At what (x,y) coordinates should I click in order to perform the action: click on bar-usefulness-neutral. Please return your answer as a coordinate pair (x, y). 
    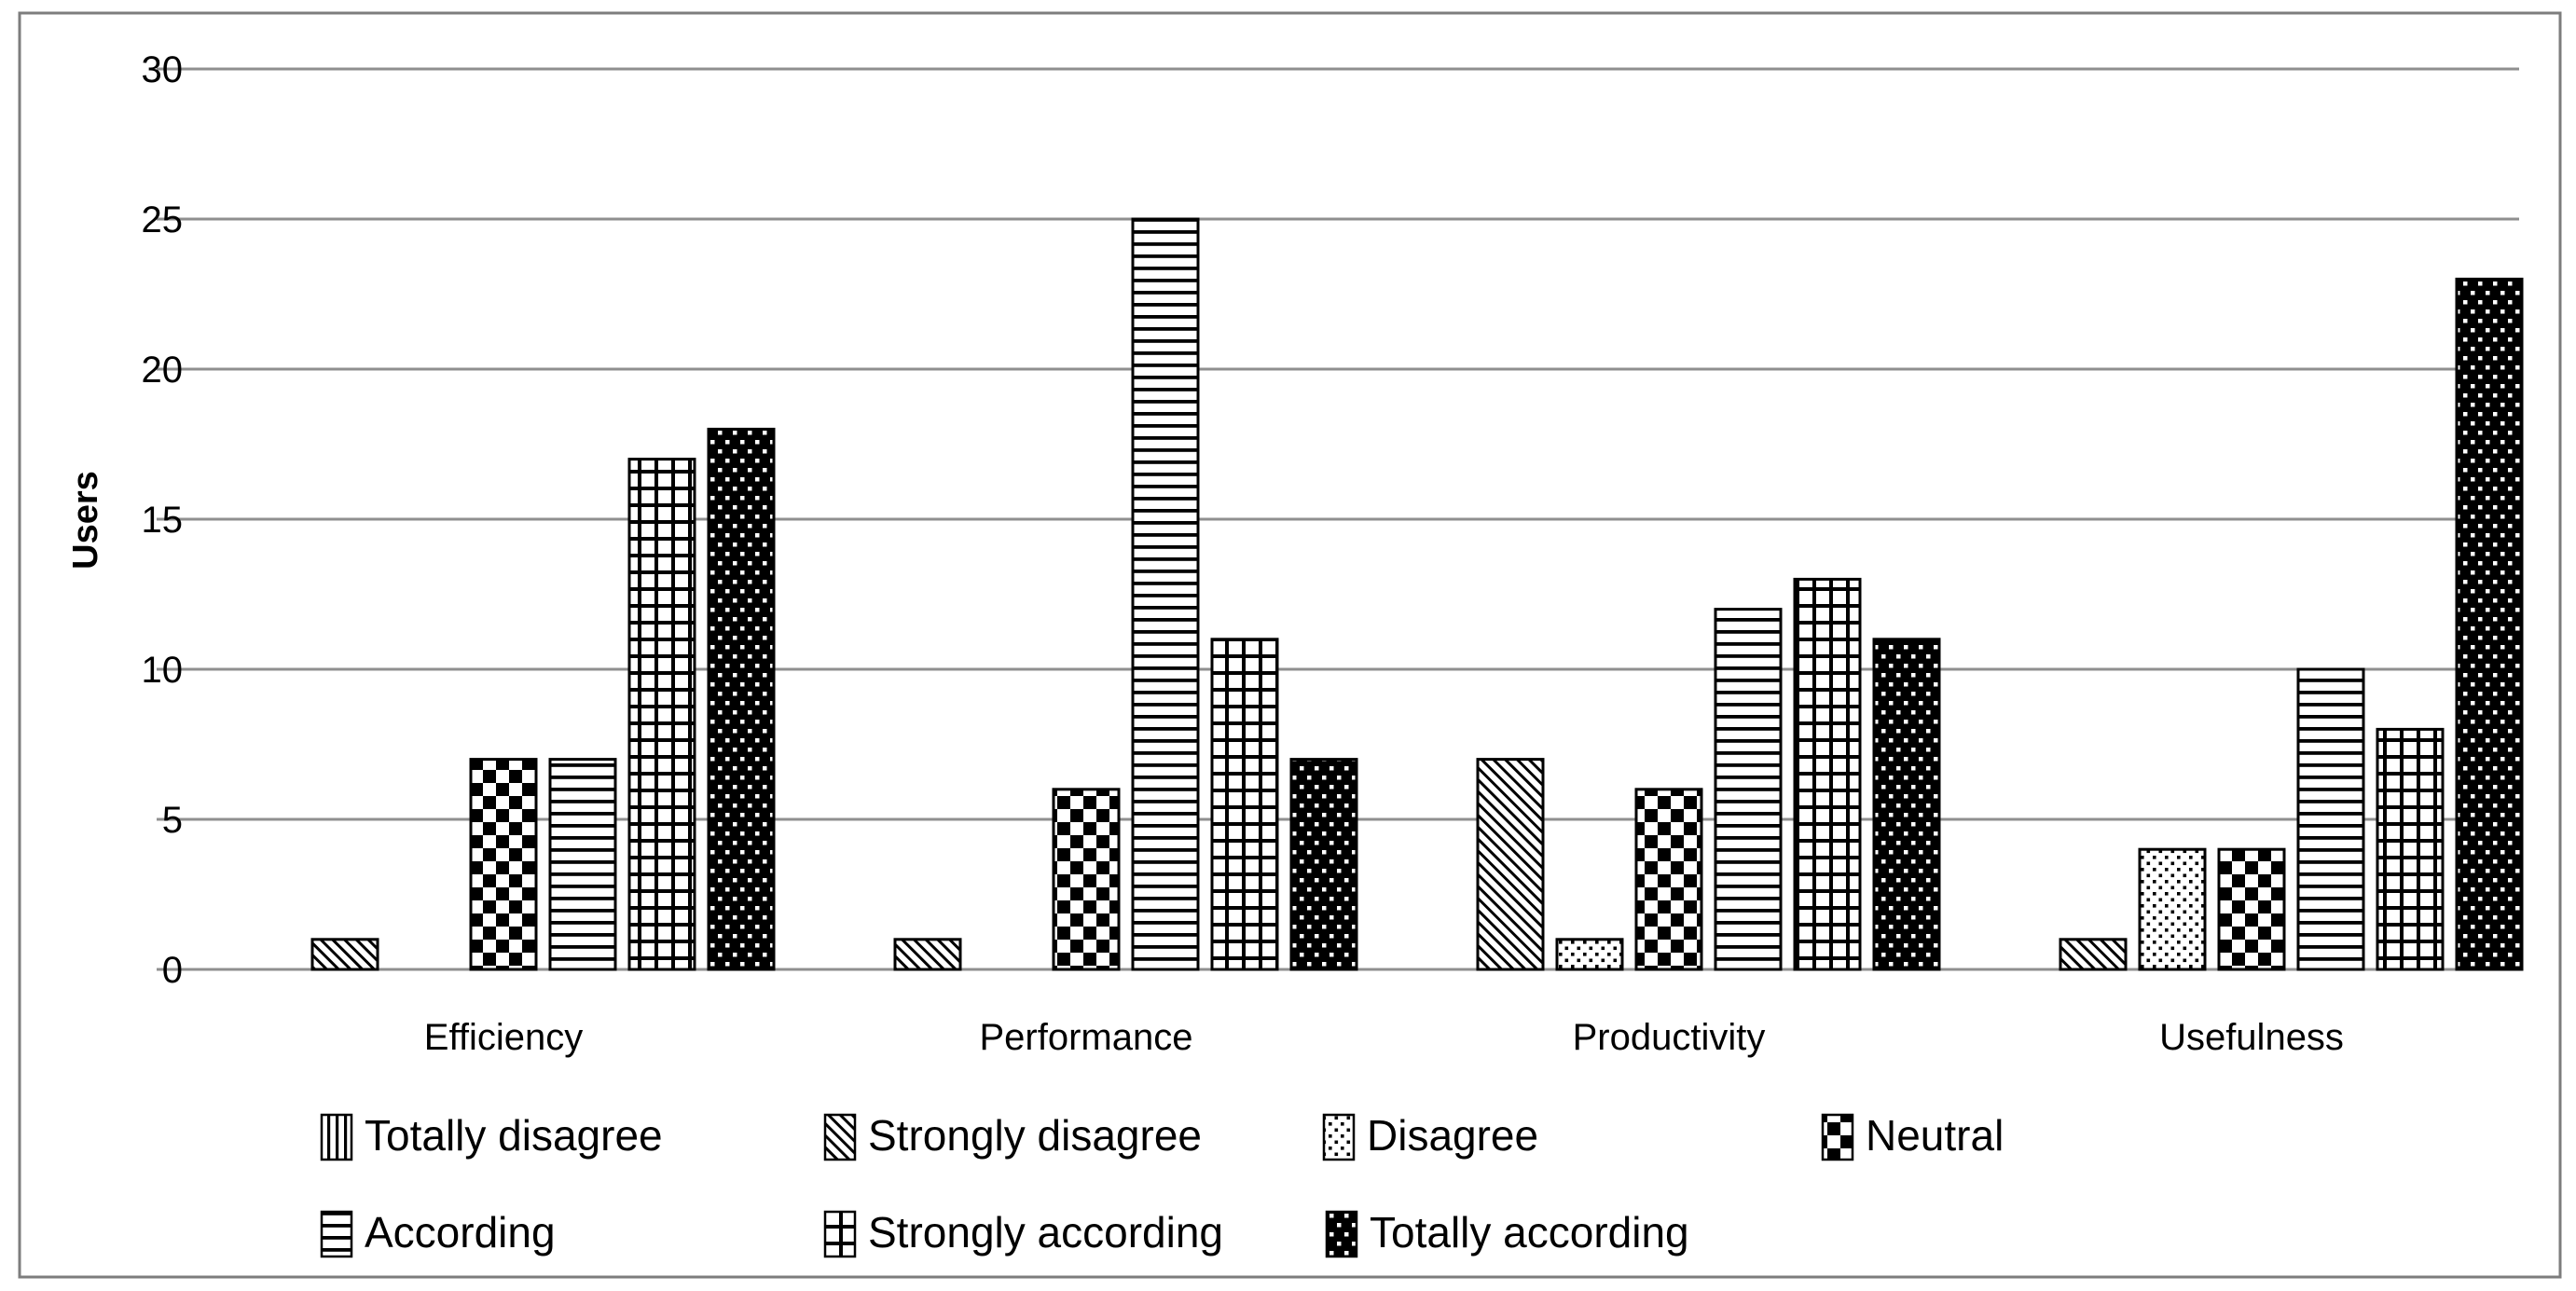
    Looking at the image, I should click on (2251, 909).